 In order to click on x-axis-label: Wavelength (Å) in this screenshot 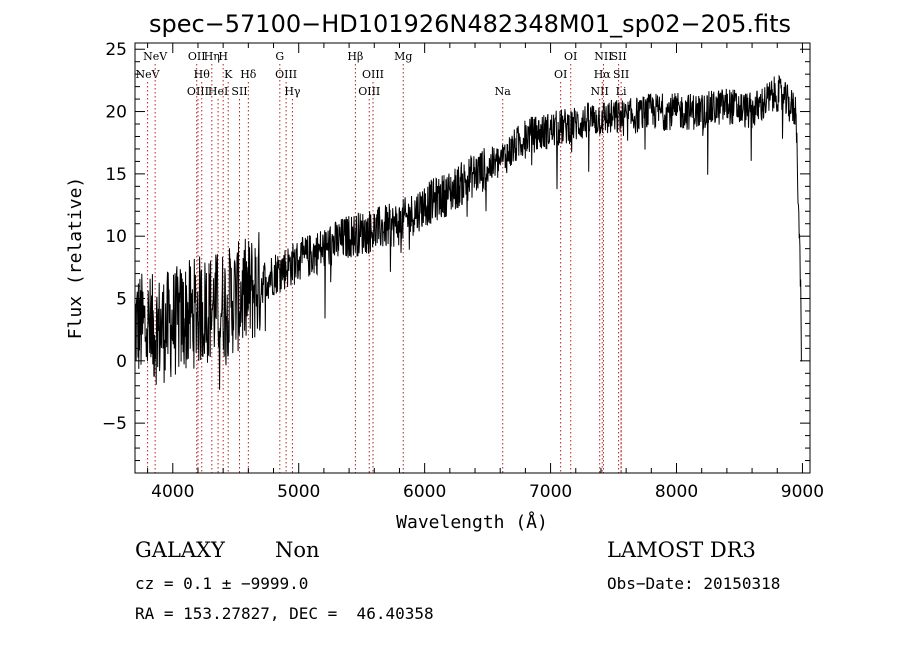, I will do `click(472, 522)`.